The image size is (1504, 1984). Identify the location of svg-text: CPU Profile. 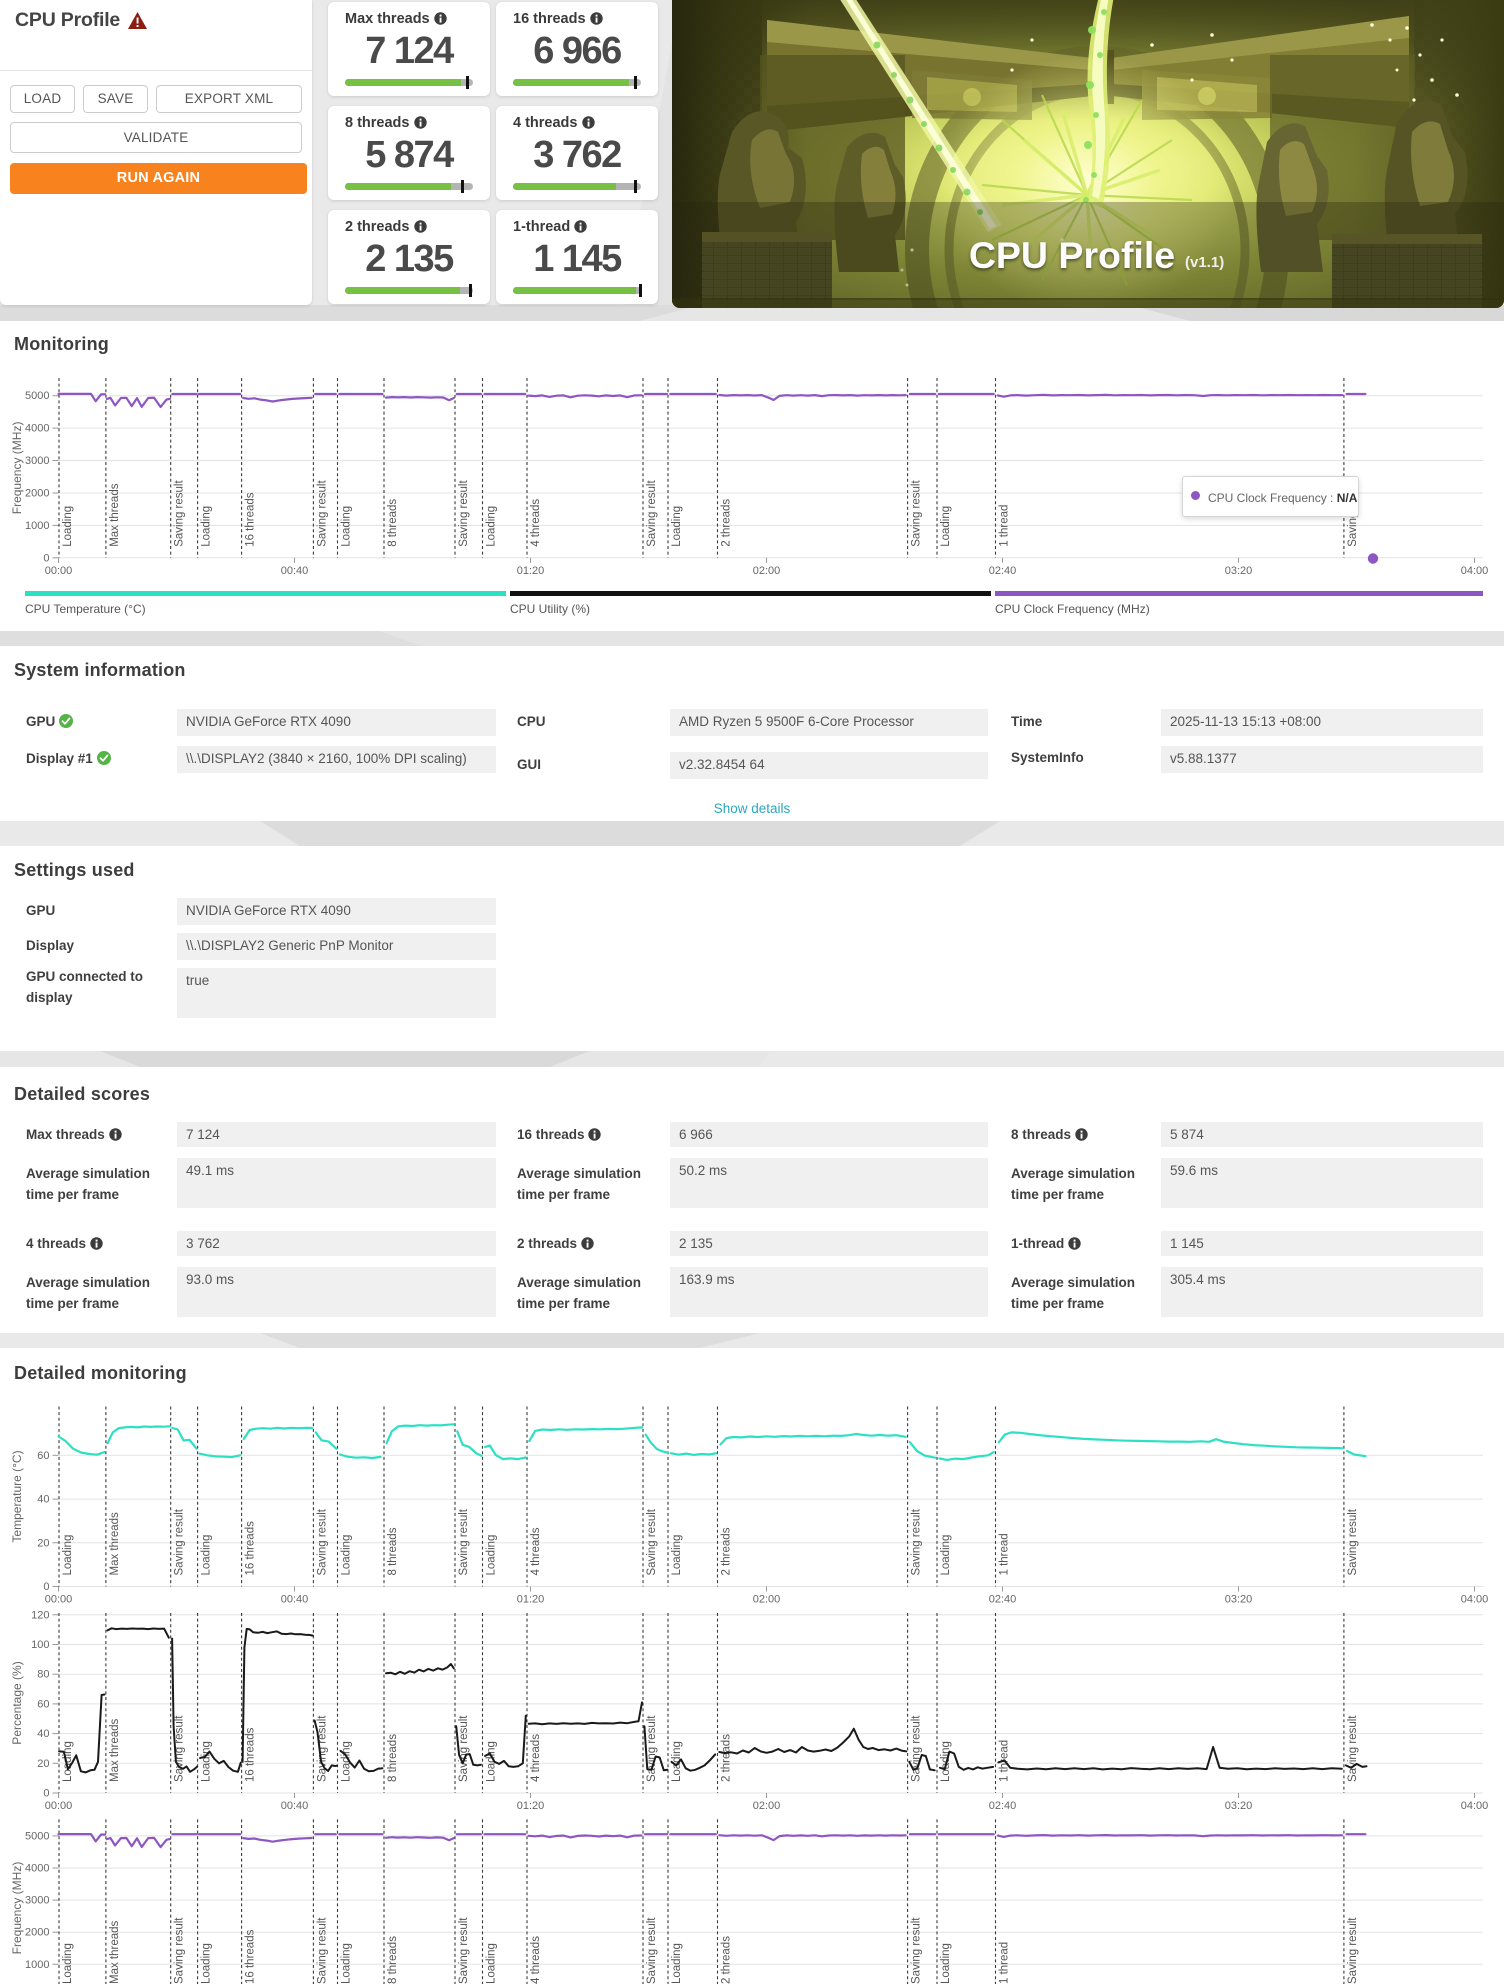
(1072, 255).